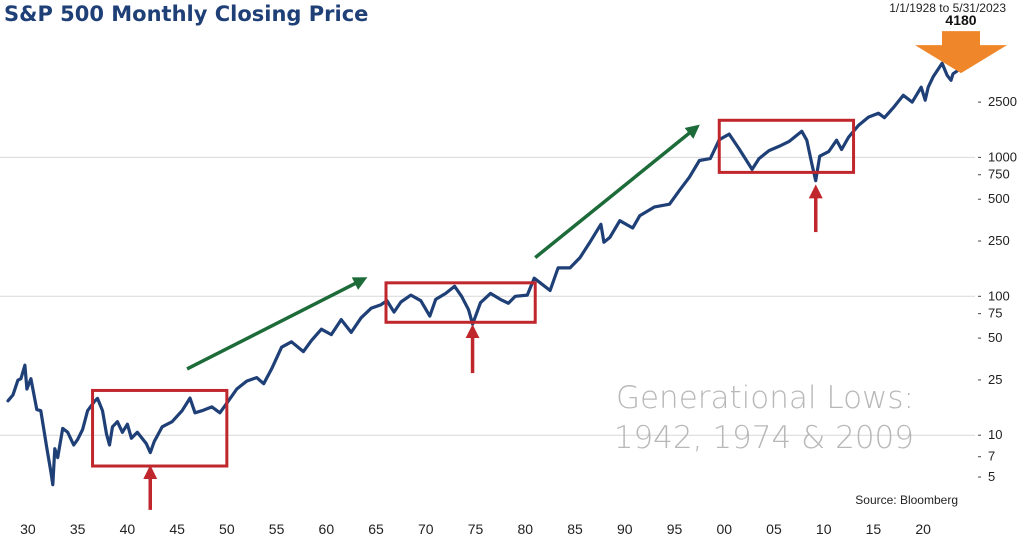 The height and width of the screenshot is (541, 1024). I want to click on y-tick-label: 7, so click(991, 456).